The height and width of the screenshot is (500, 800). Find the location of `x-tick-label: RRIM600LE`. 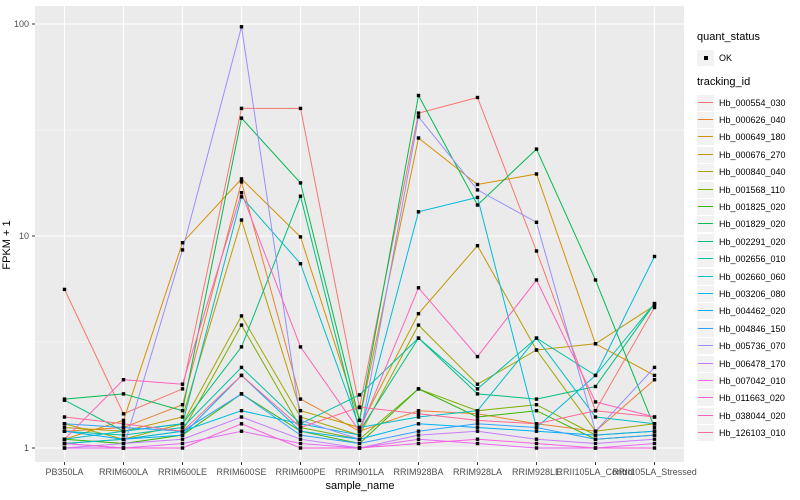

x-tick-label: RRIM600LE is located at coordinates (182, 472).